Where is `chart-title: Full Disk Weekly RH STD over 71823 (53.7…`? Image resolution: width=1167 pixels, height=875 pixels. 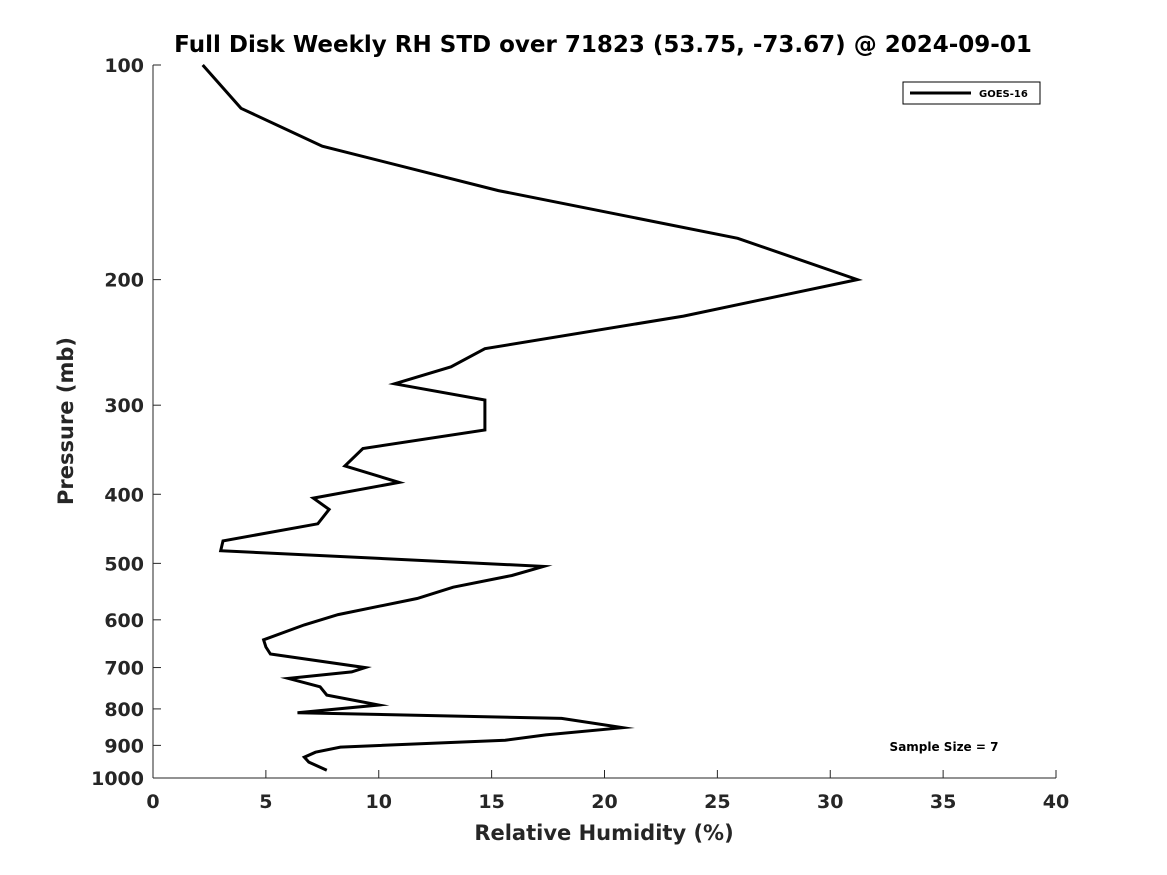 chart-title: Full Disk Weekly RH STD over 71823 (53.7… is located at coordinates (603, 45).